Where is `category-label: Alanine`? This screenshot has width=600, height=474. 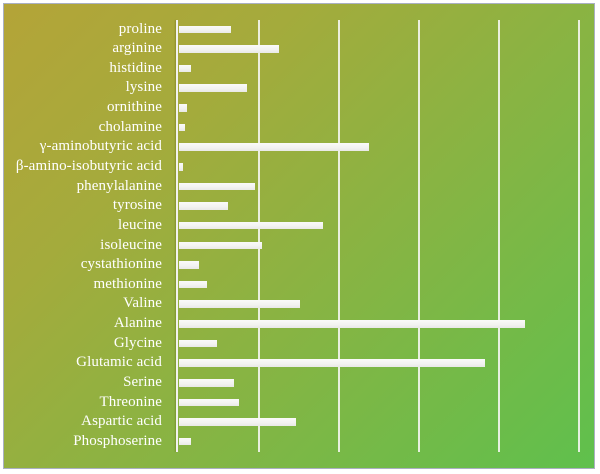
category-label: Alanine is located at coordinates (137, 323).